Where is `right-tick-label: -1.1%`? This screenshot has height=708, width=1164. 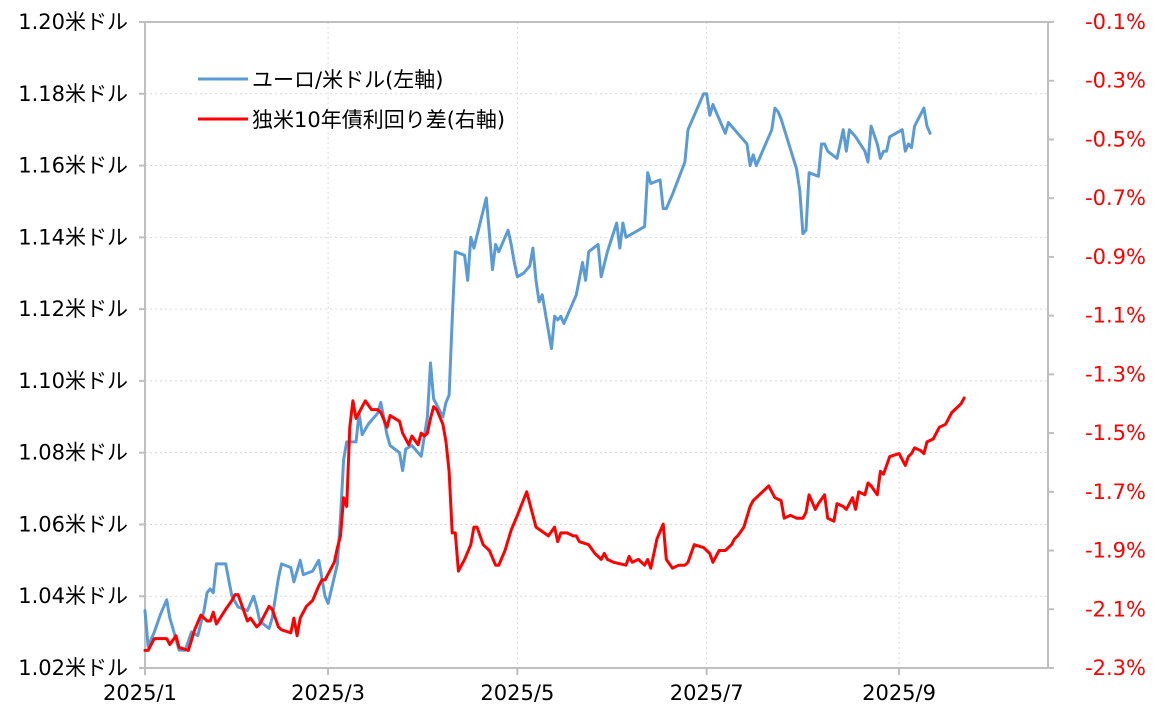
right-tick-label: -1.1% is located at coordinates (1115, 316).